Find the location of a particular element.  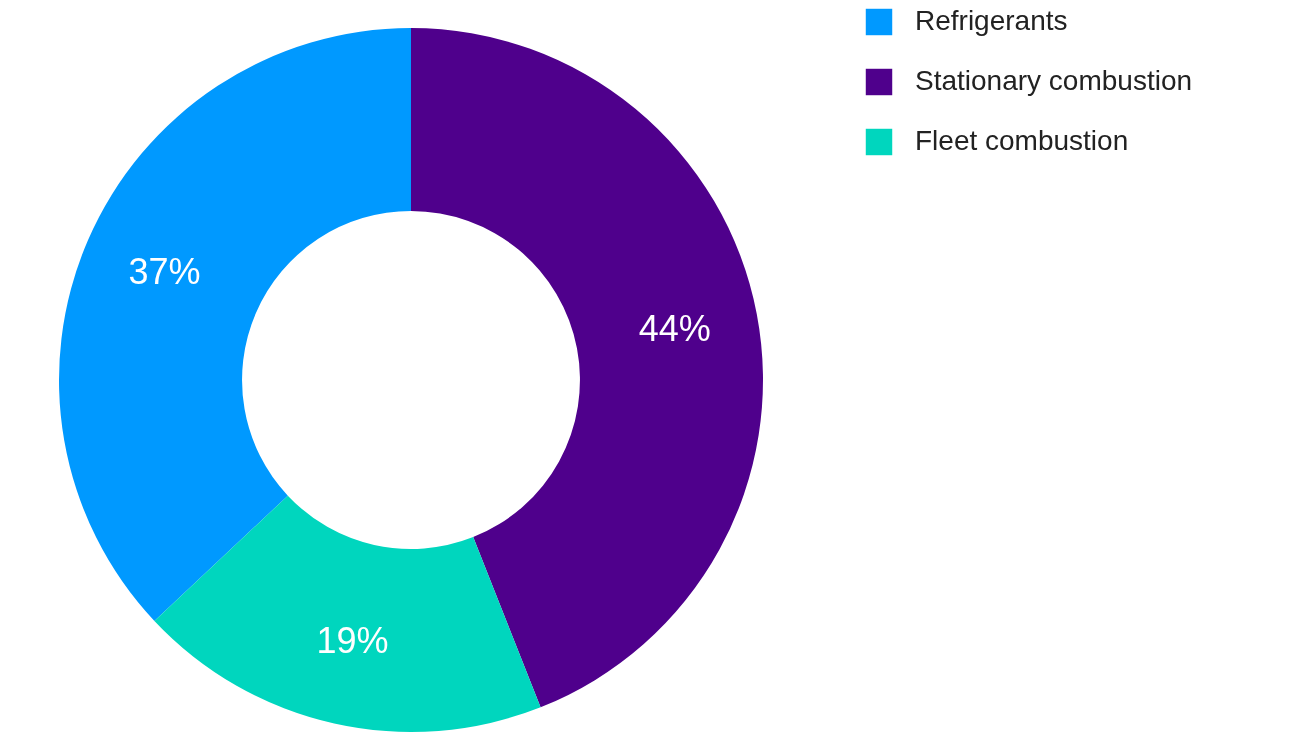

legend-label: Refrigerants is located at coordinates (991, 20).